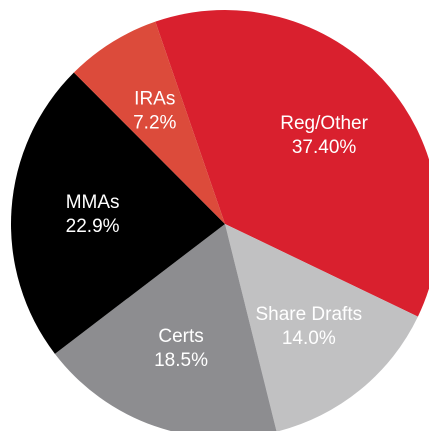 The image size is (429, 431). What do you see at coordinates (154, 122) in the screenshot?
I see `slice-value-label: 7.2%` at bounding box center [154, 122].